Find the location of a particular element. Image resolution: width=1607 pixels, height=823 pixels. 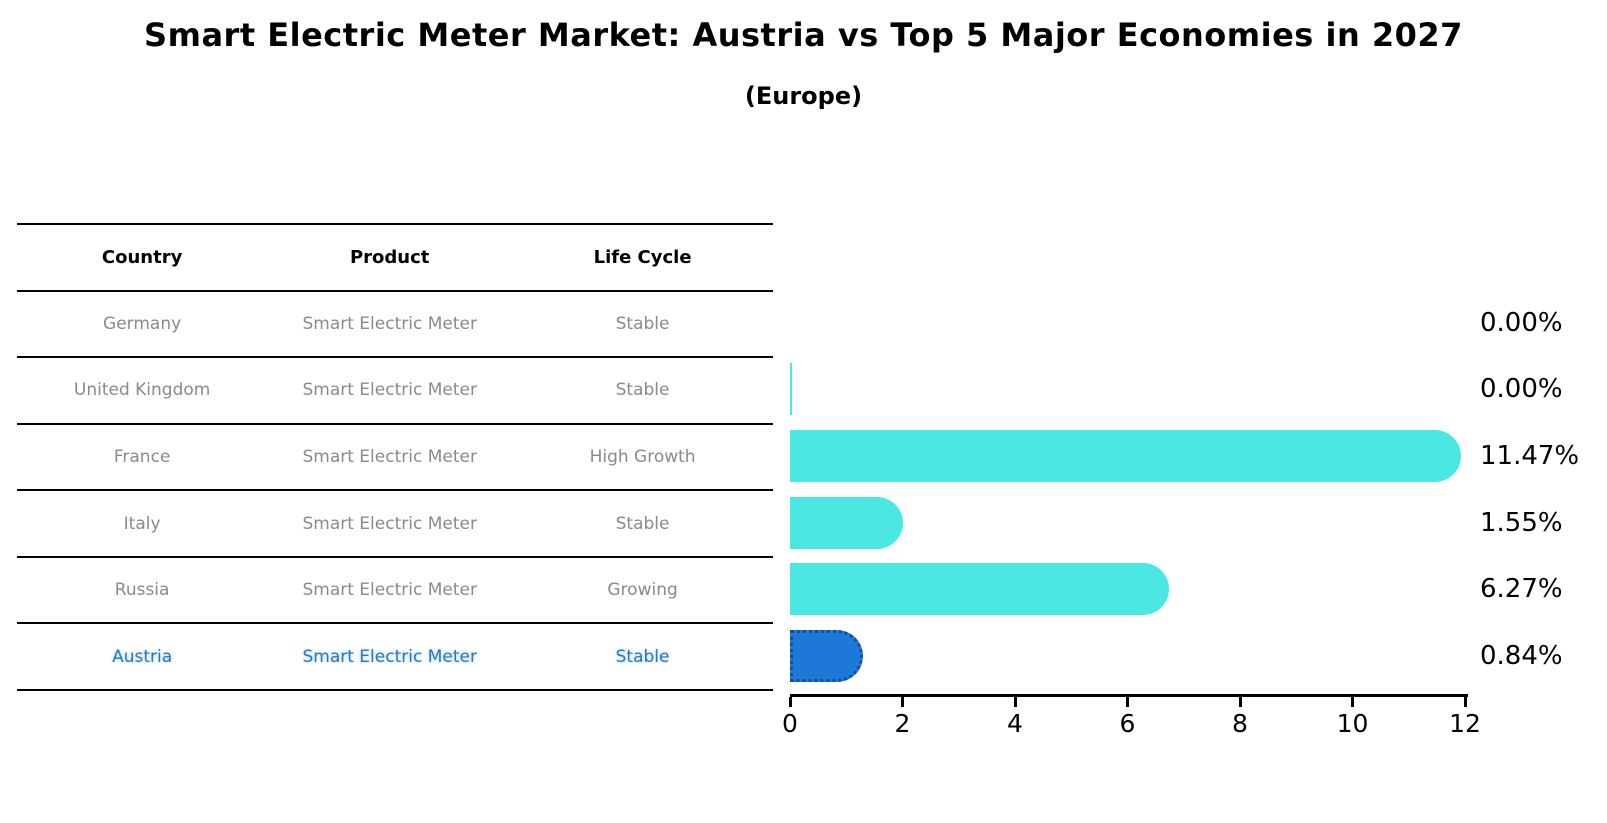

bar-united-kingdom is located at coordinates (791, 389).